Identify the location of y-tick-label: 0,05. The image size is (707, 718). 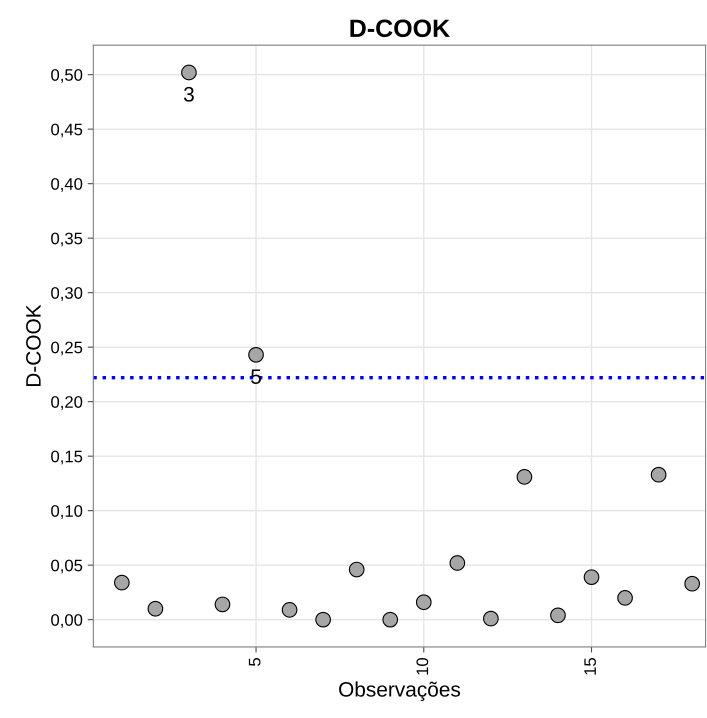
(66, 567).